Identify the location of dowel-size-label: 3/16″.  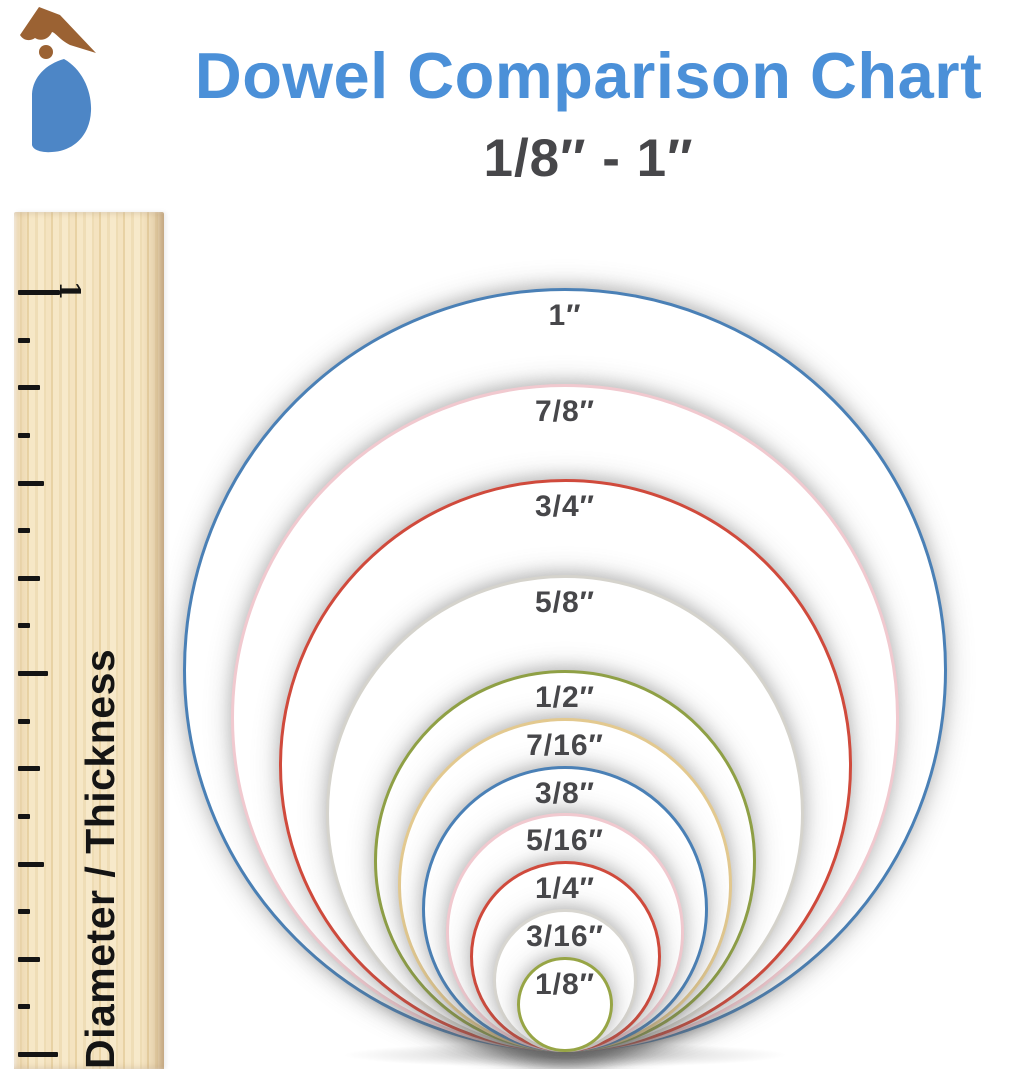
(565, 936).